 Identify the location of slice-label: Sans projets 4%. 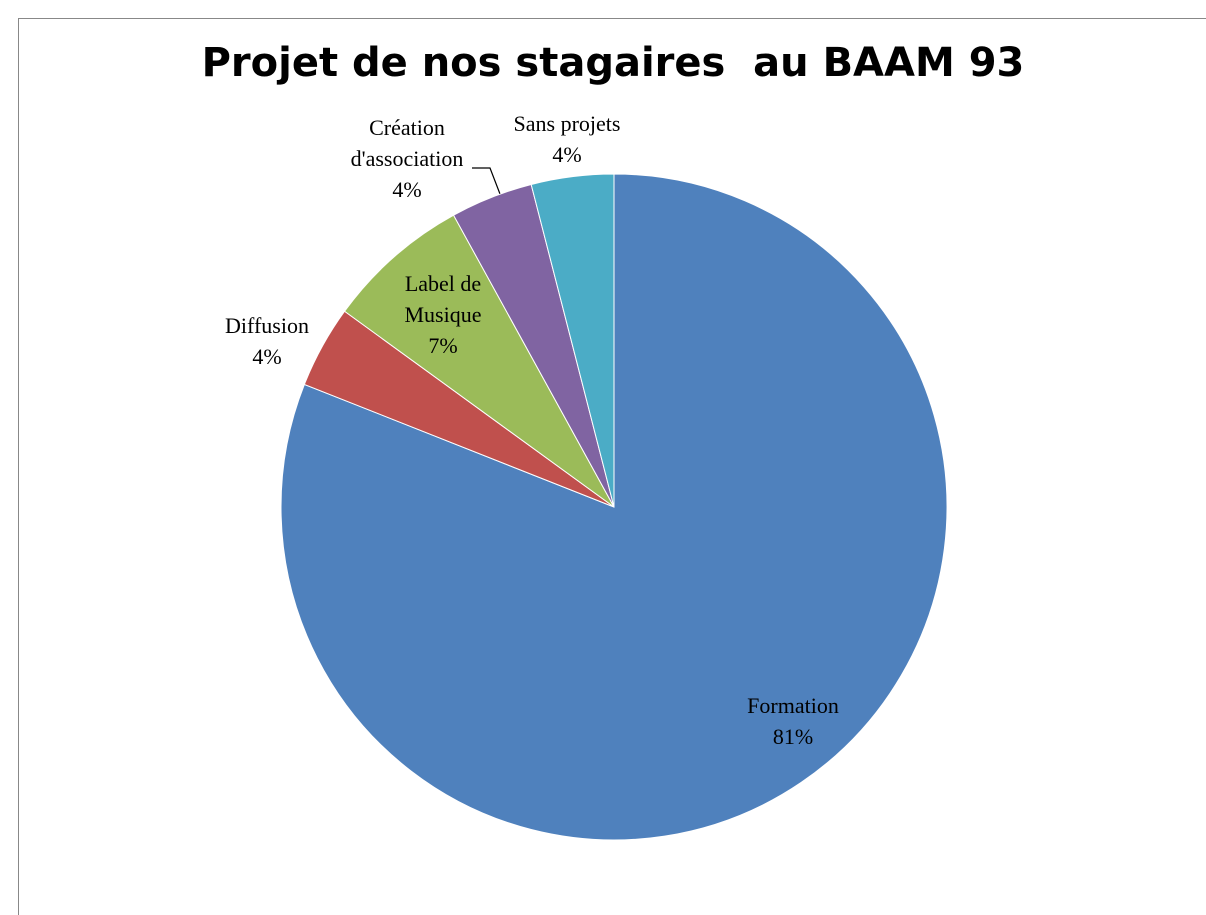
(567, 139).